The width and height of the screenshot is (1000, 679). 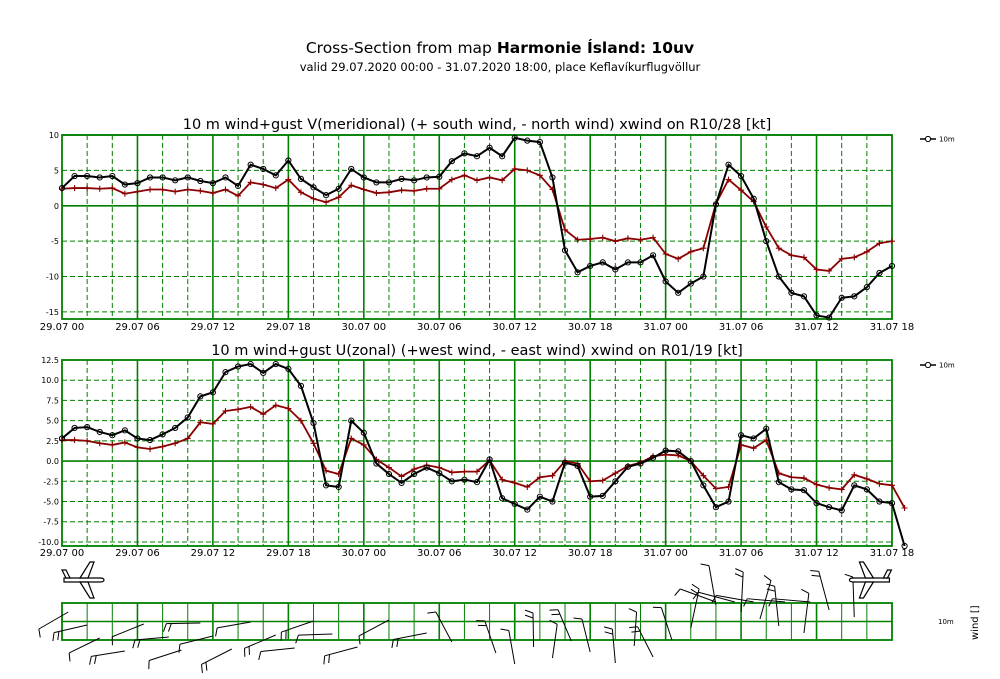 I want to click on y-tick-label: 12.5, so click(x=50, y=360).